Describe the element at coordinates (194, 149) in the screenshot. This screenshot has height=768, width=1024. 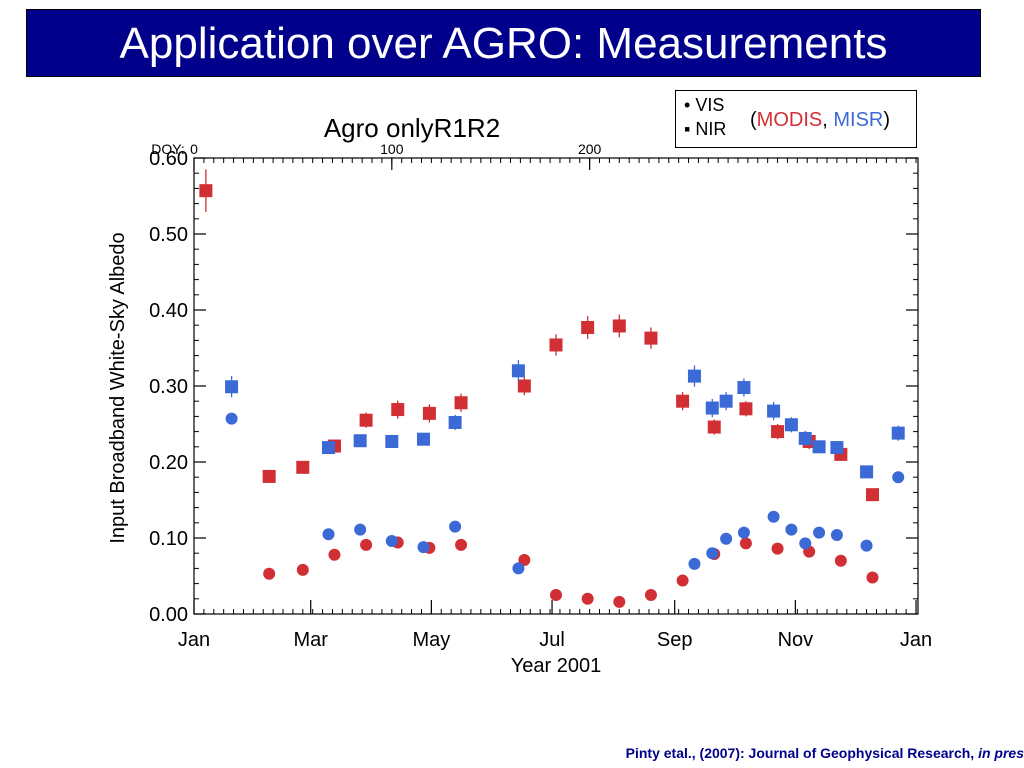
I see `top-axis-tick-label: 0` at that location.